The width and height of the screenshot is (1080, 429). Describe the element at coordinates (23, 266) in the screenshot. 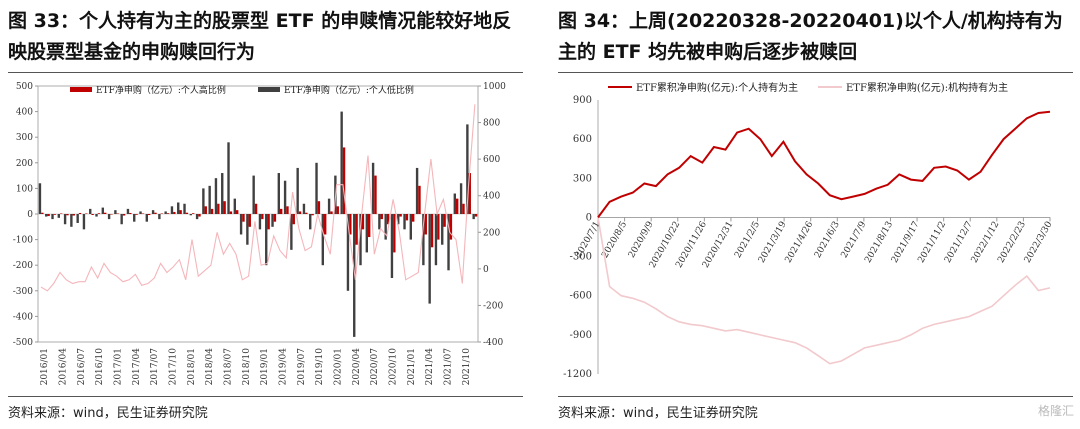

I see `y-left-tick-label: -200` at that location.